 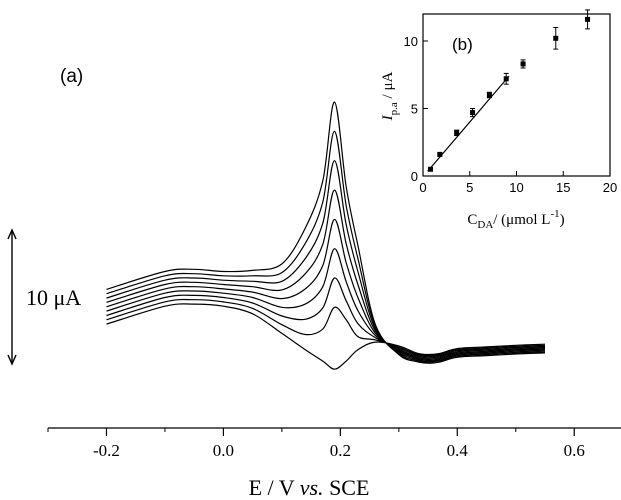 What do you see at coordinates (414, 176) in the screenshot?
I see `inset-y-tick-label: 0` at bounding box center [414, 176].